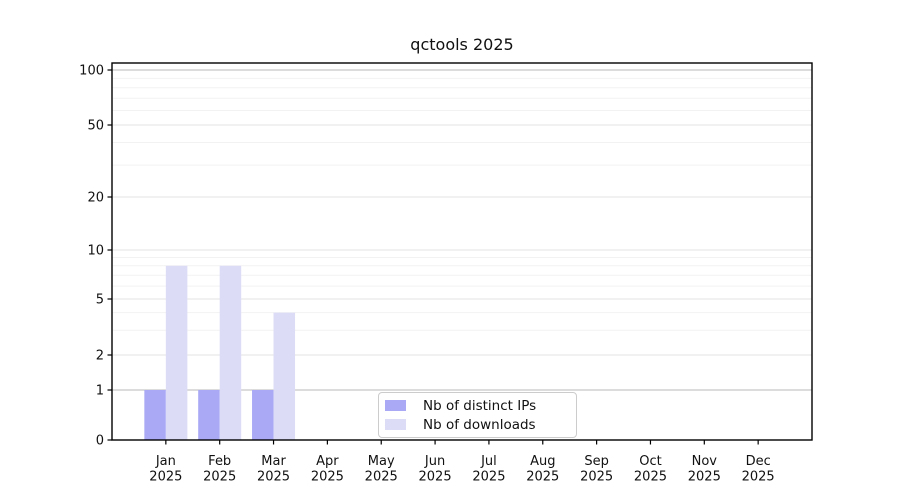 The image size is (900, 500). I want to click on x-tick-label-month-sep: Sep, so click(596, 461).